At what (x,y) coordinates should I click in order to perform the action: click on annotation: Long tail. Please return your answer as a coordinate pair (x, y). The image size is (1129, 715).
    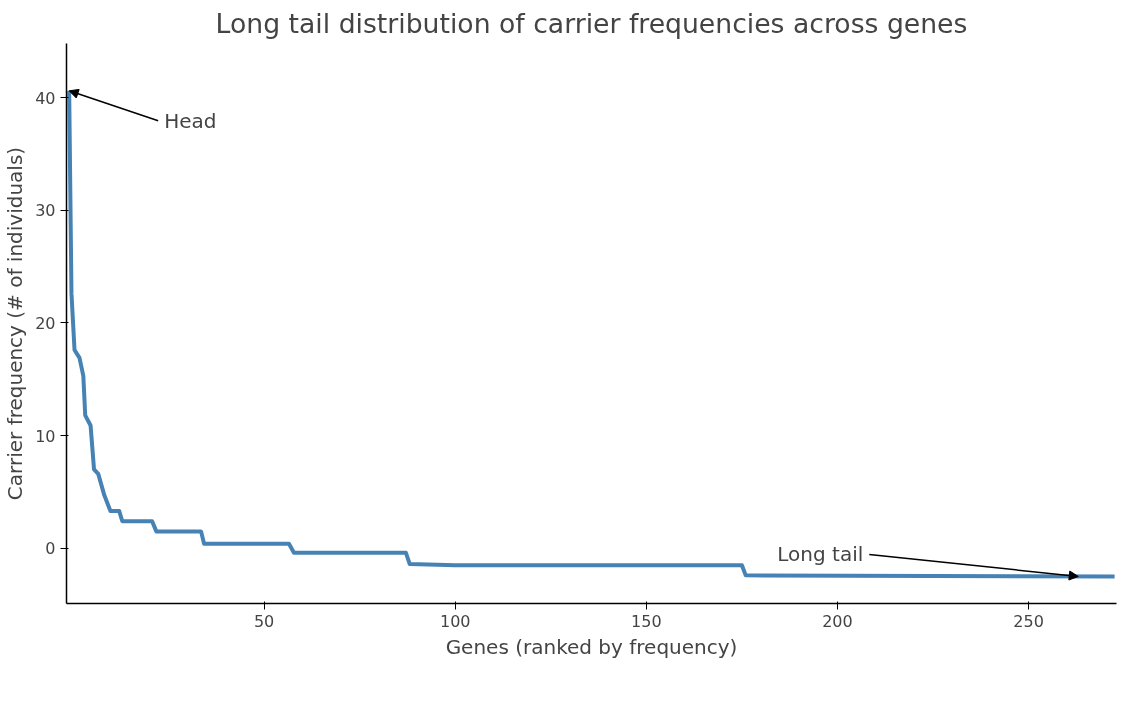
    Looking at the image, I should click on (820, 554).